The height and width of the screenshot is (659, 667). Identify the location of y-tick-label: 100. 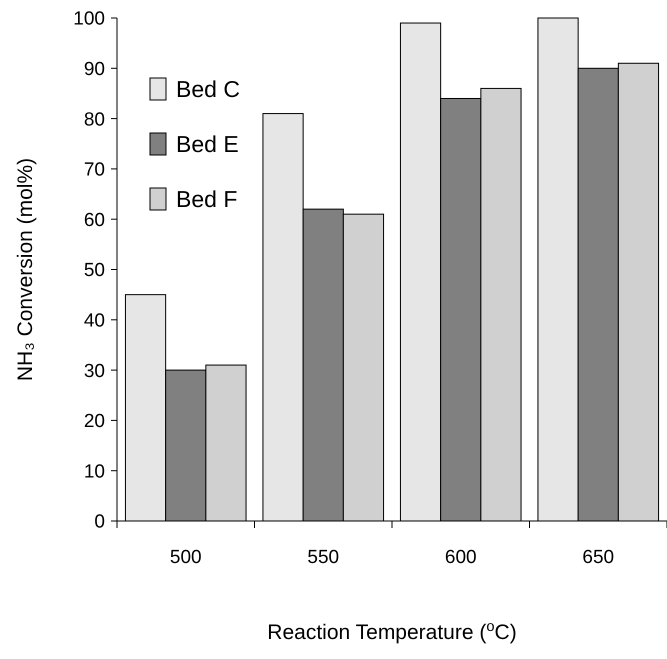
(89, 19).